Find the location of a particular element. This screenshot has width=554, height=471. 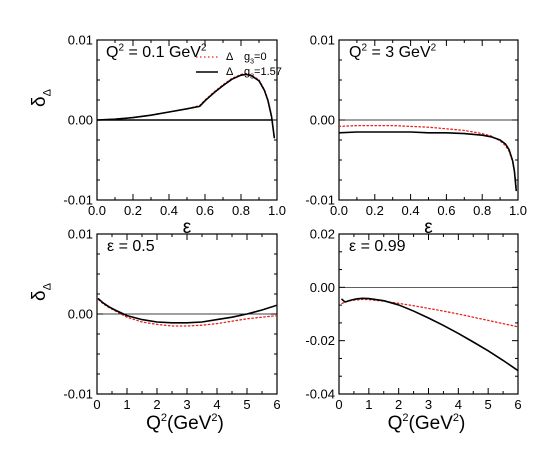

y-tick-label: -0.02 is located at coordinates (320, 340).